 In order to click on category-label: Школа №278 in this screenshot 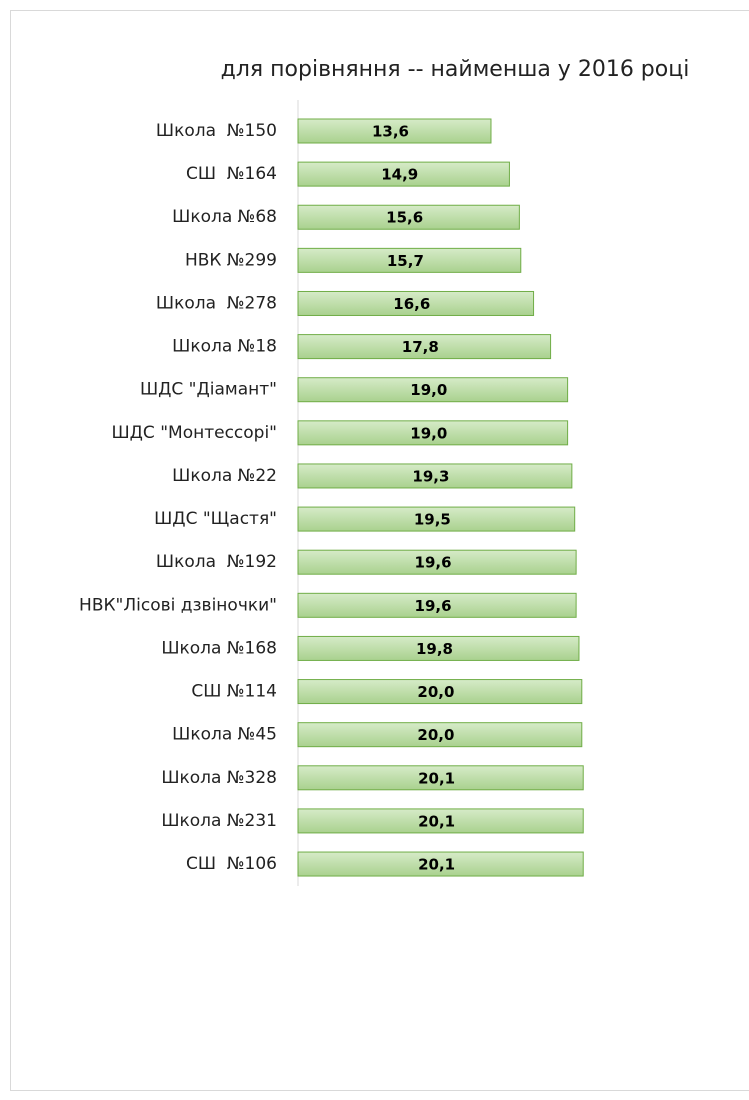, I will do `click(216, 303)`.